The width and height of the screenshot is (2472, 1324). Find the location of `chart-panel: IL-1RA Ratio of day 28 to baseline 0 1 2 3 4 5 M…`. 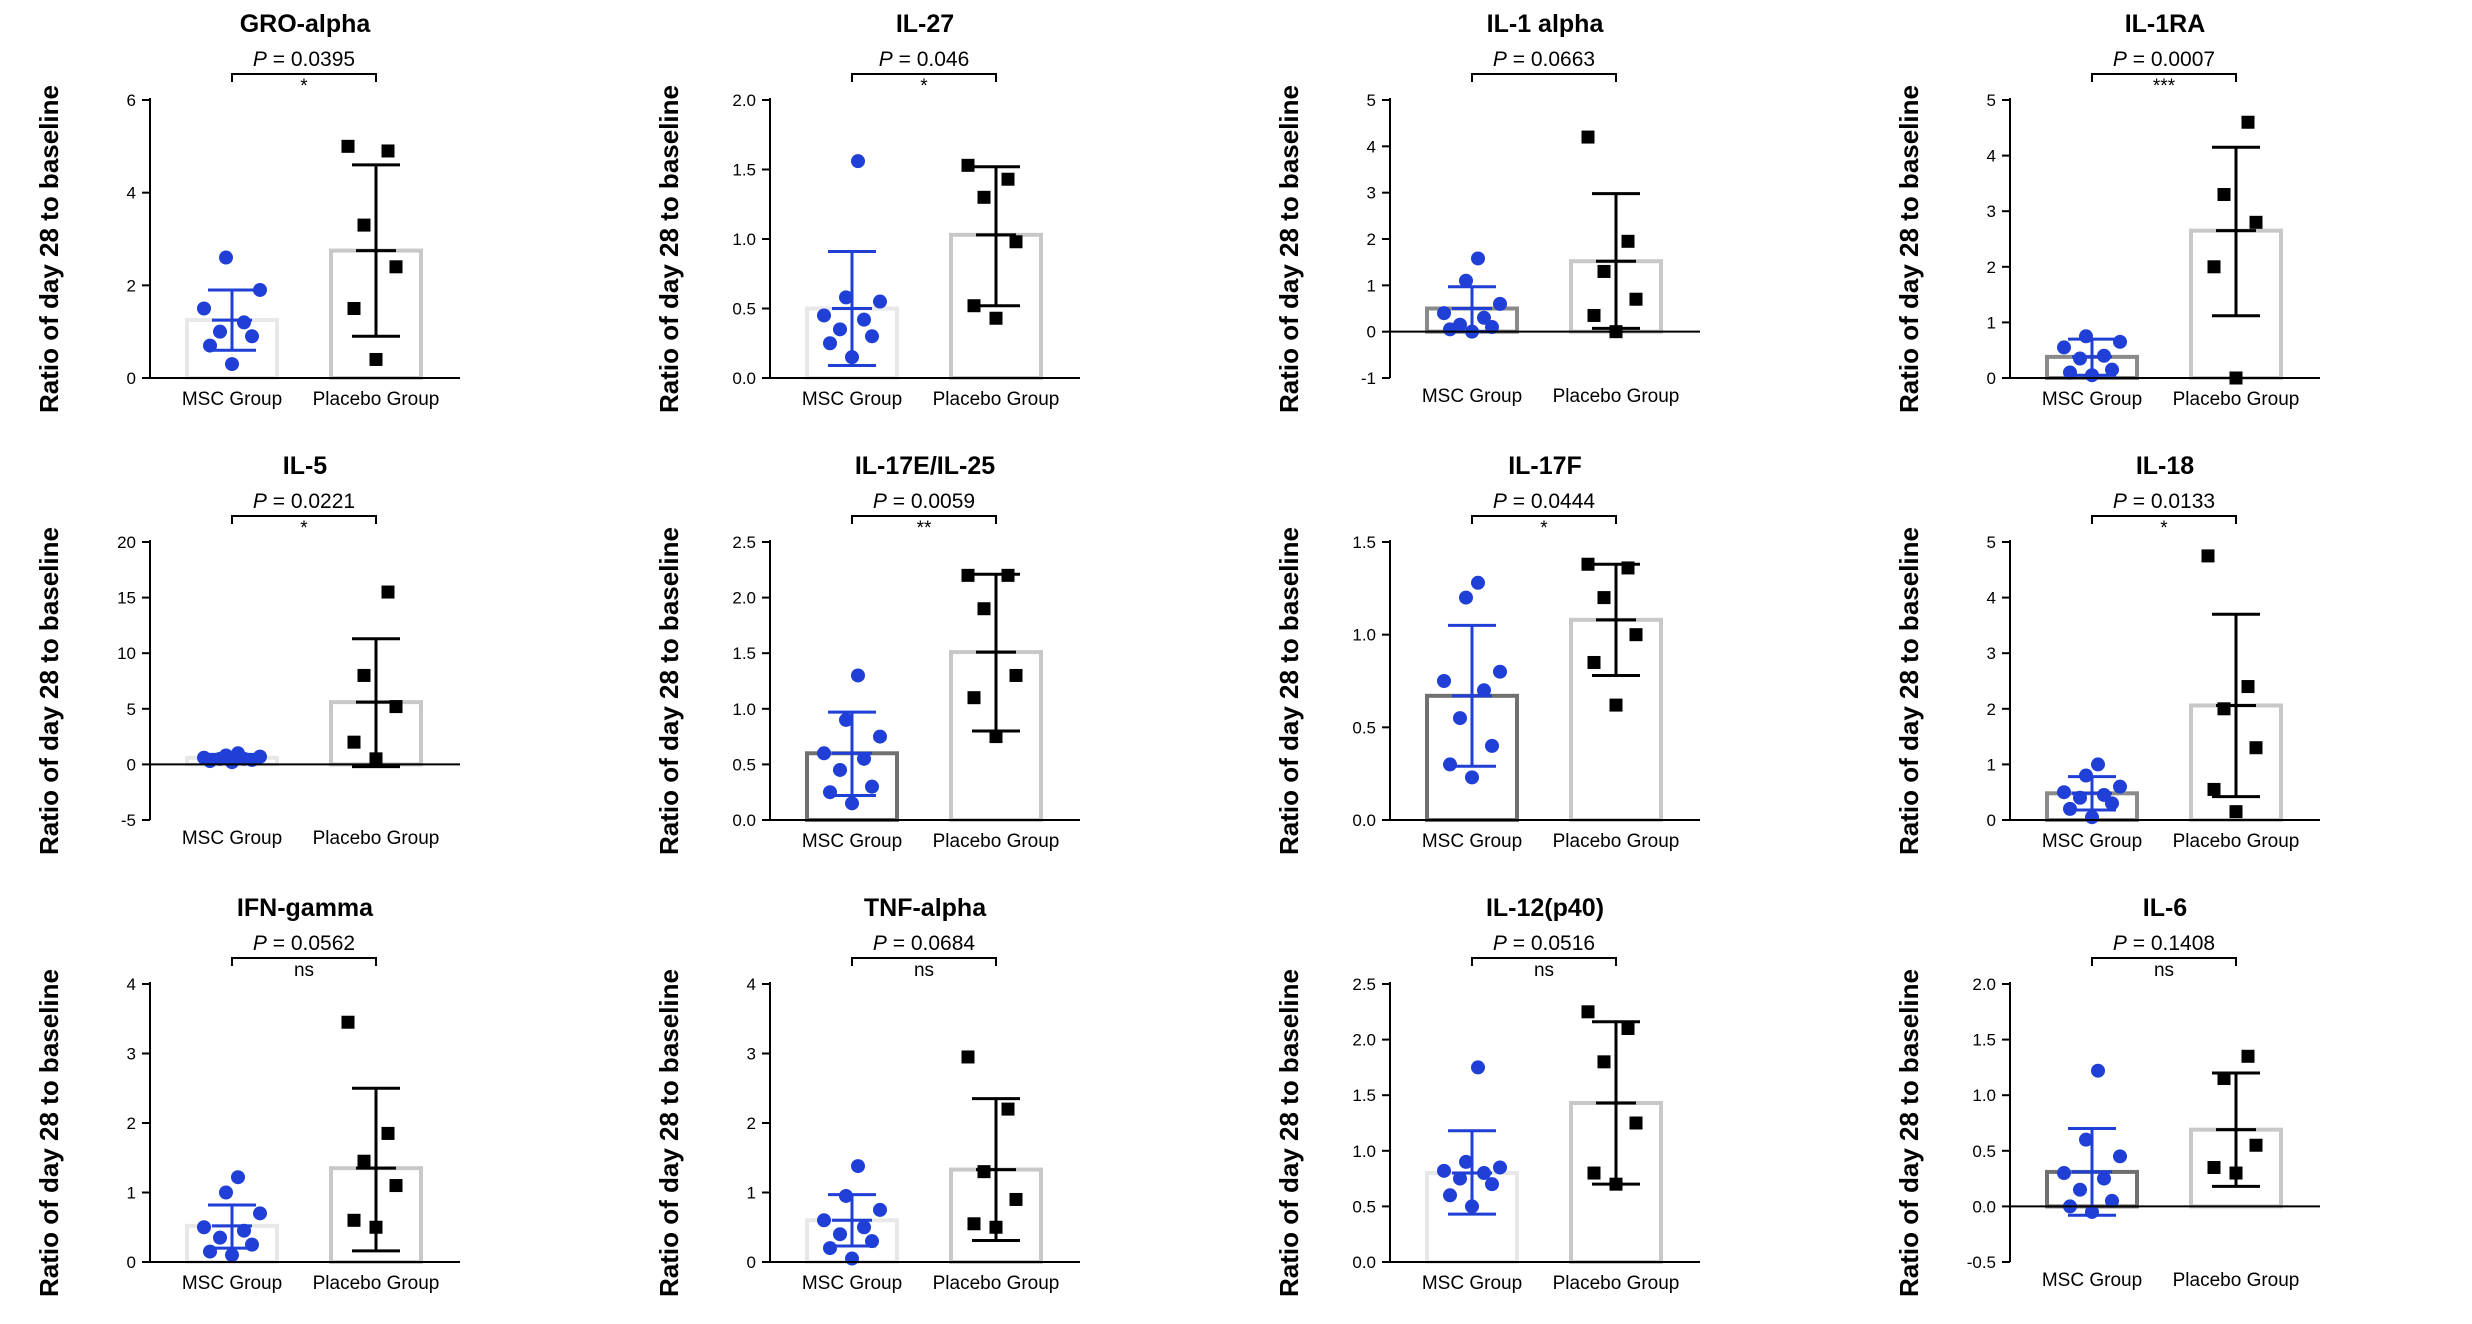

chart-panel: IL-1RA Ratio of day 28 to baseline 0 1 2 3 4 5 M… is located at coordinates (2107, 211).